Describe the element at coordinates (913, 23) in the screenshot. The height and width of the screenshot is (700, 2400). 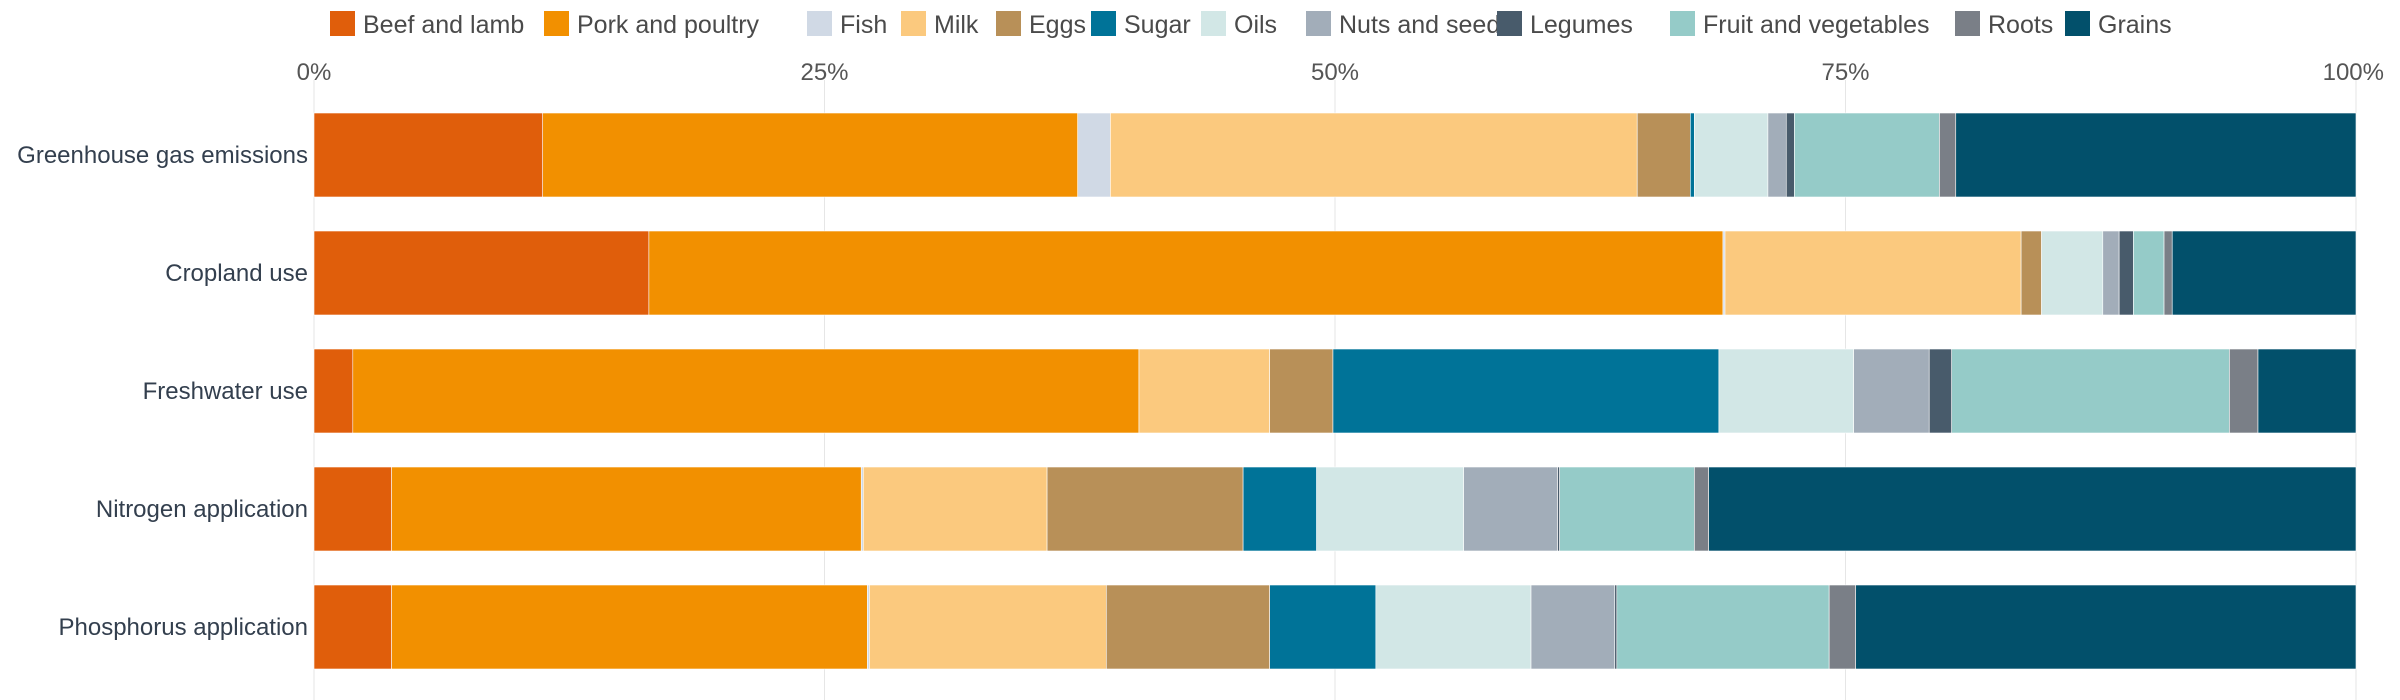
I see `legend-swatch-milk` at that location.